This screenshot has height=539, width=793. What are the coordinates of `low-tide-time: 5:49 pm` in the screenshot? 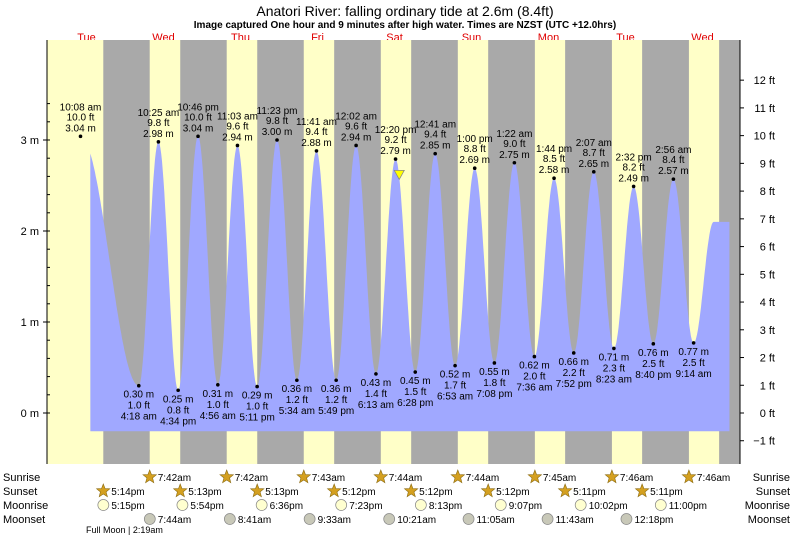 It's located at (336, 411).